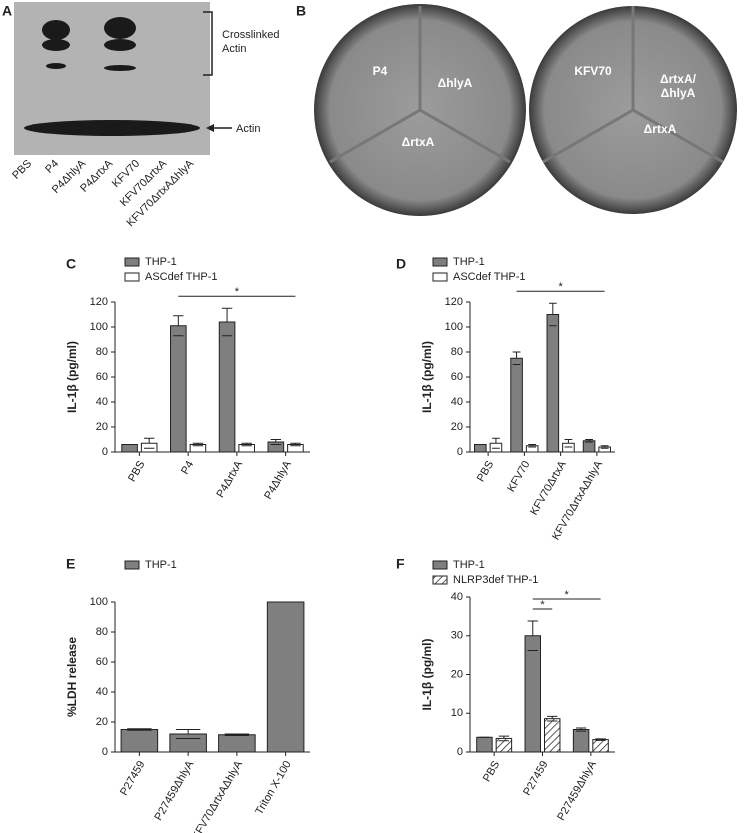  What do you see at coordinates (457, 713) in the screenshot?
I see `y-tick-label: 10` at bounding box center [457, 713].